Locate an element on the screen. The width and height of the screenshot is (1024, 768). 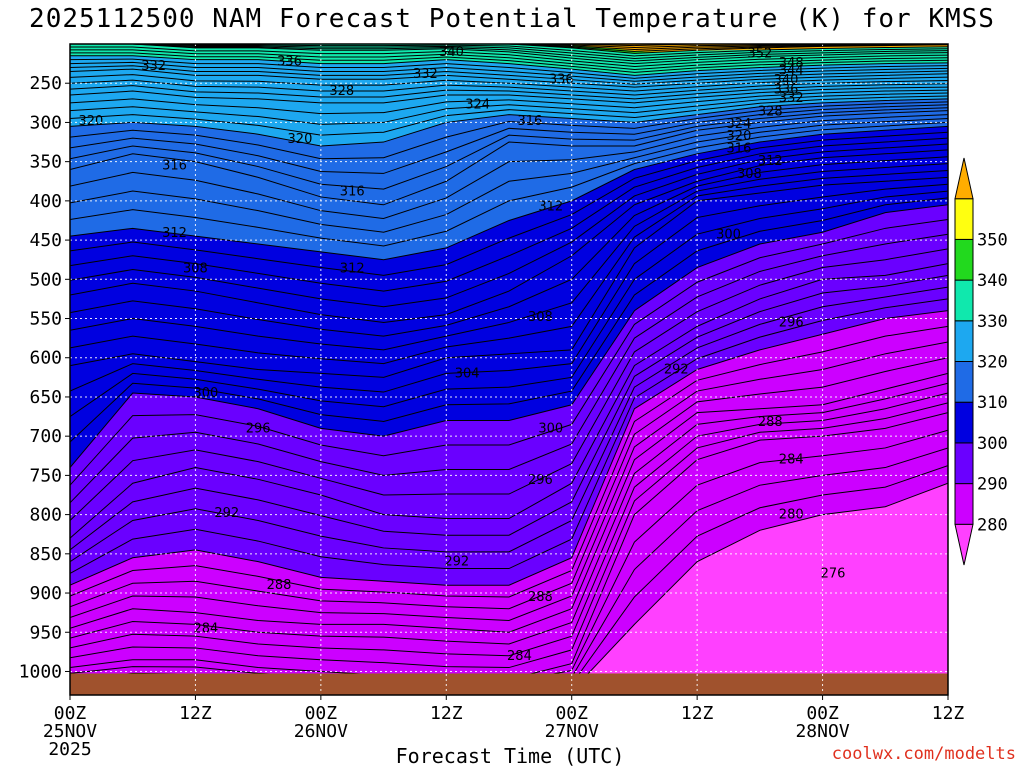
colorbar-label: 350 is located at coordinates (992, 240).